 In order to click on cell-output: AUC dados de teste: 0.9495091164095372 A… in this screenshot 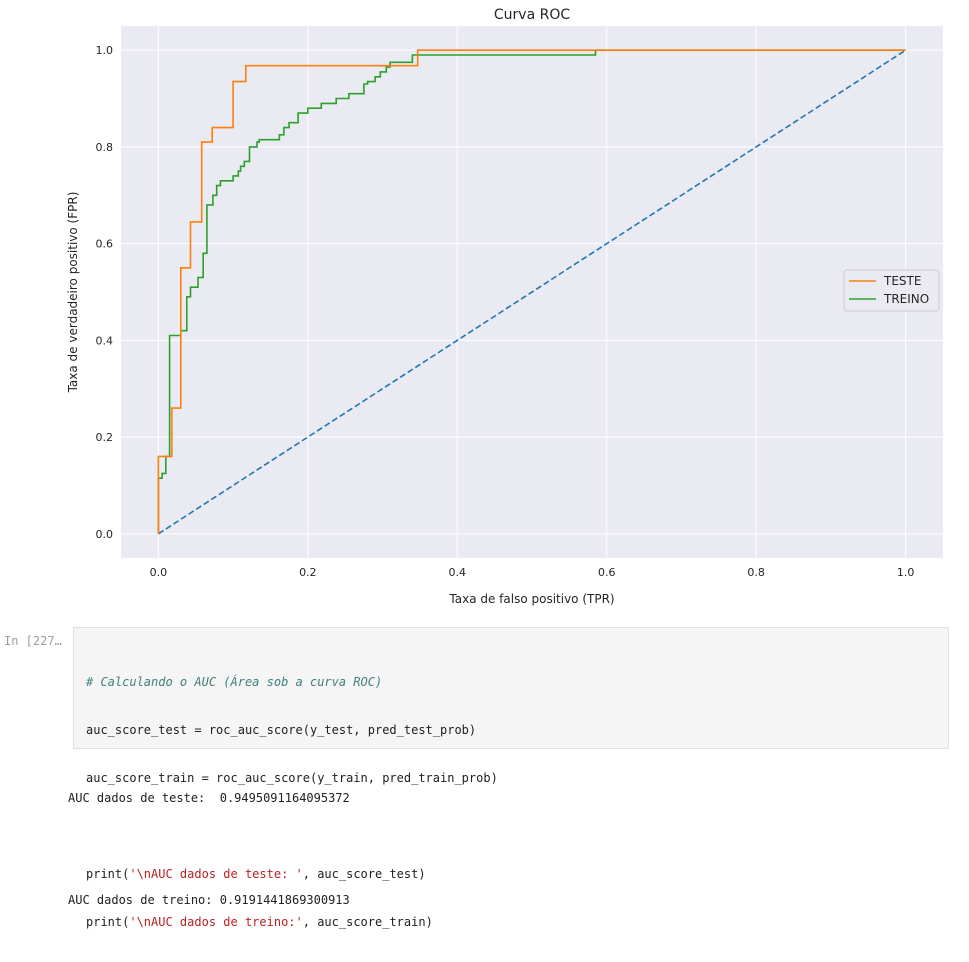, I will do `click(209, 841)`.